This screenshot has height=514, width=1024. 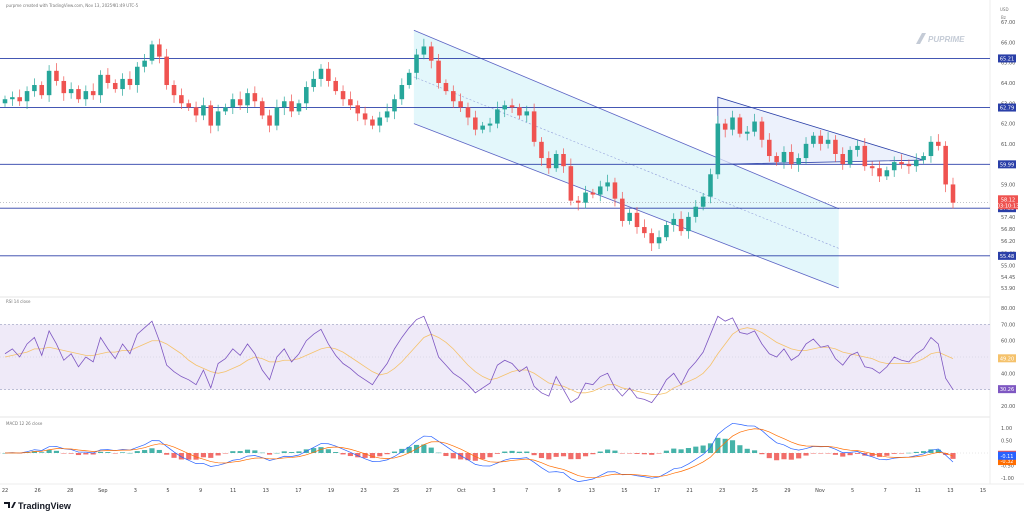 I want to click on channel-upper-line, so click(x=626, y=119).